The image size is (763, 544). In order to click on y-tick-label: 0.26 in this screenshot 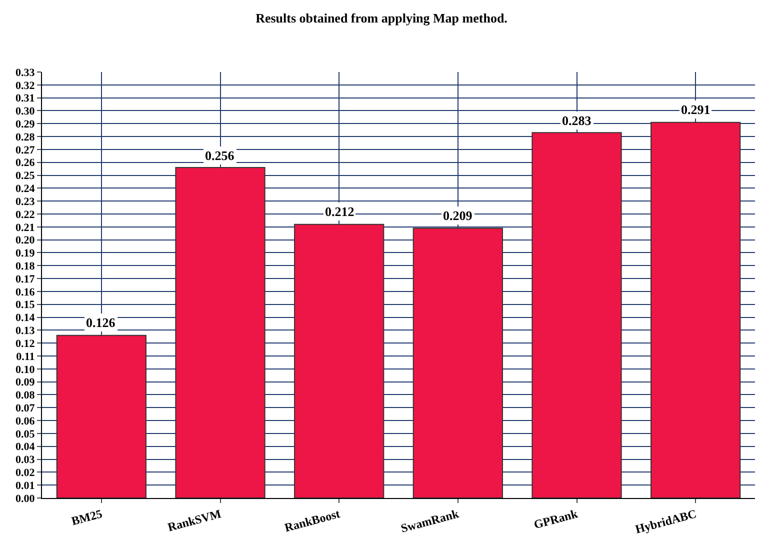, I will do `click(26, 163)`.